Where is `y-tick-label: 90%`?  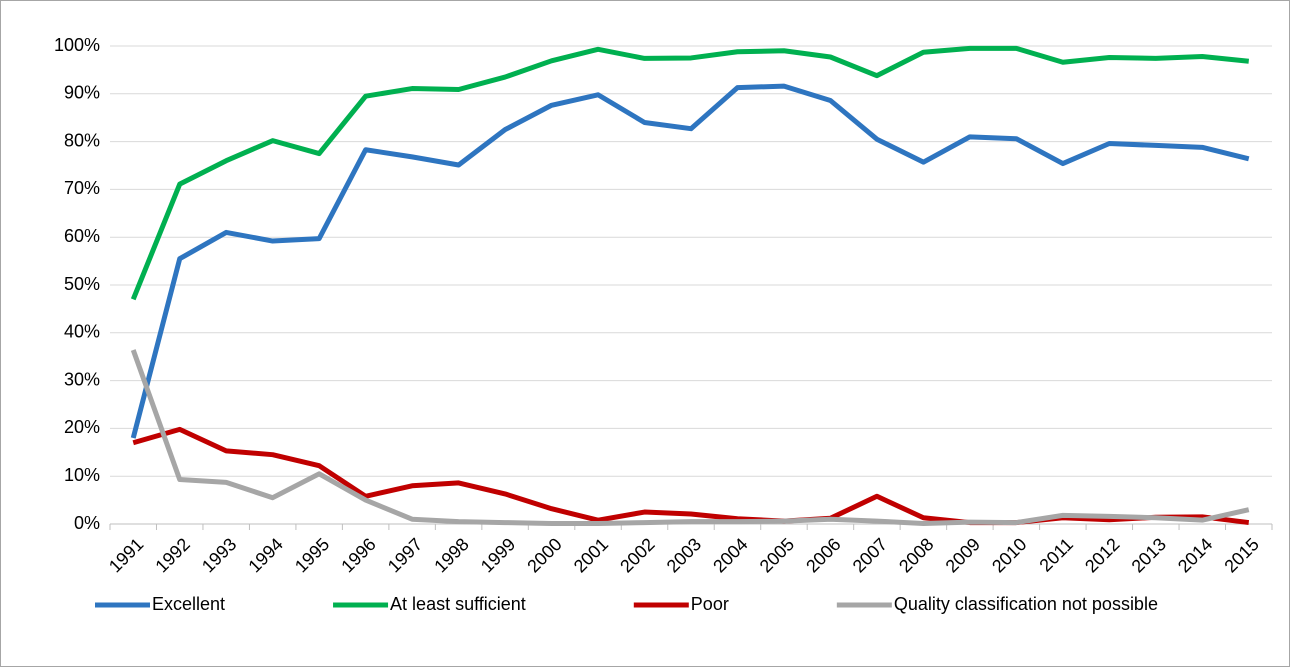
y-tick-label: 90% is located at coordinates (82, 93).